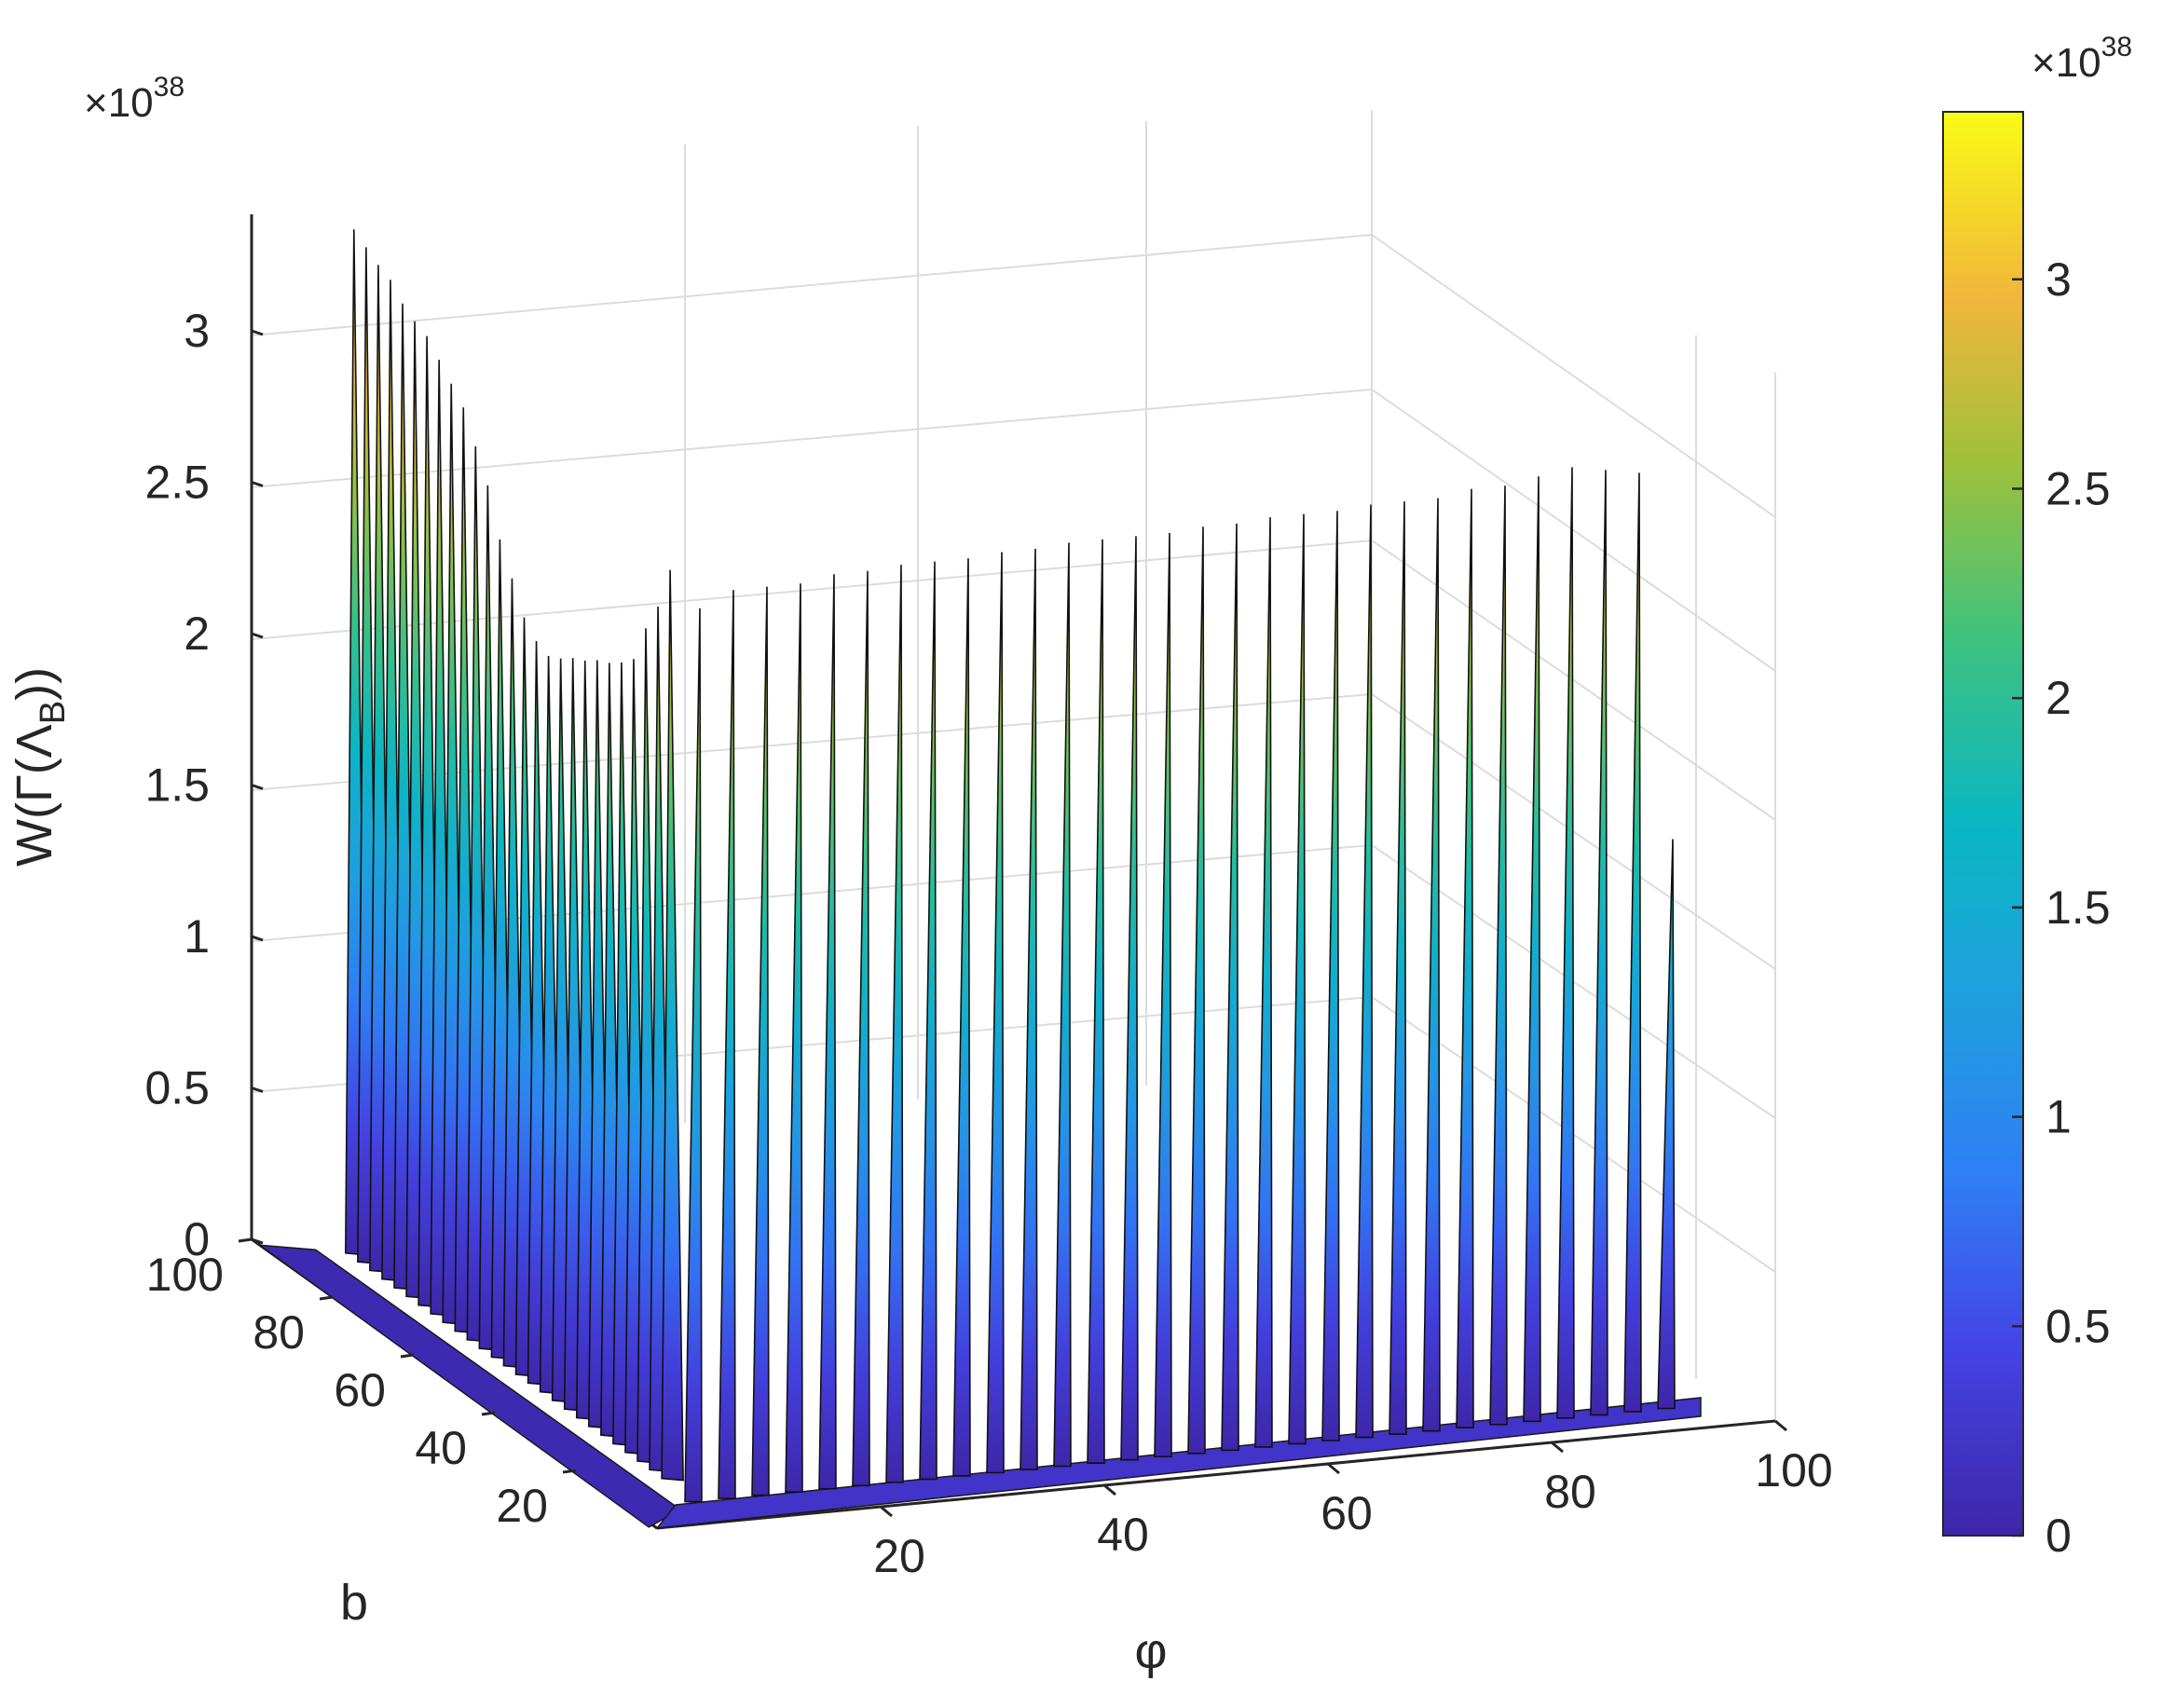 Image resolution: width=2176 pixels, height=1708 pixels. What do you see at coordinates (279, 1332) in the screenshot?
I see `b-tick-label: 80` at bounding box center [279, 1332].